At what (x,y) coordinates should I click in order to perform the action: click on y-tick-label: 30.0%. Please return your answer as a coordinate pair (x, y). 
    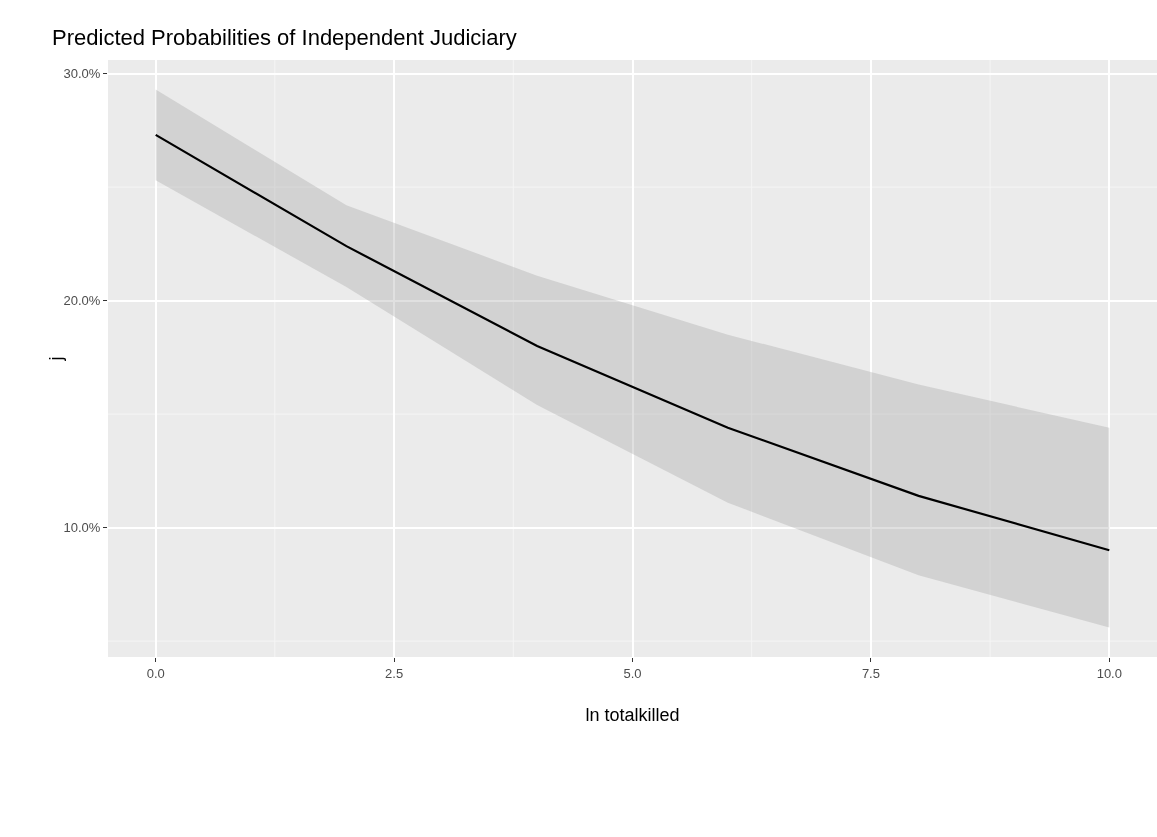
    Looking at the image, I should click on (82, 74).